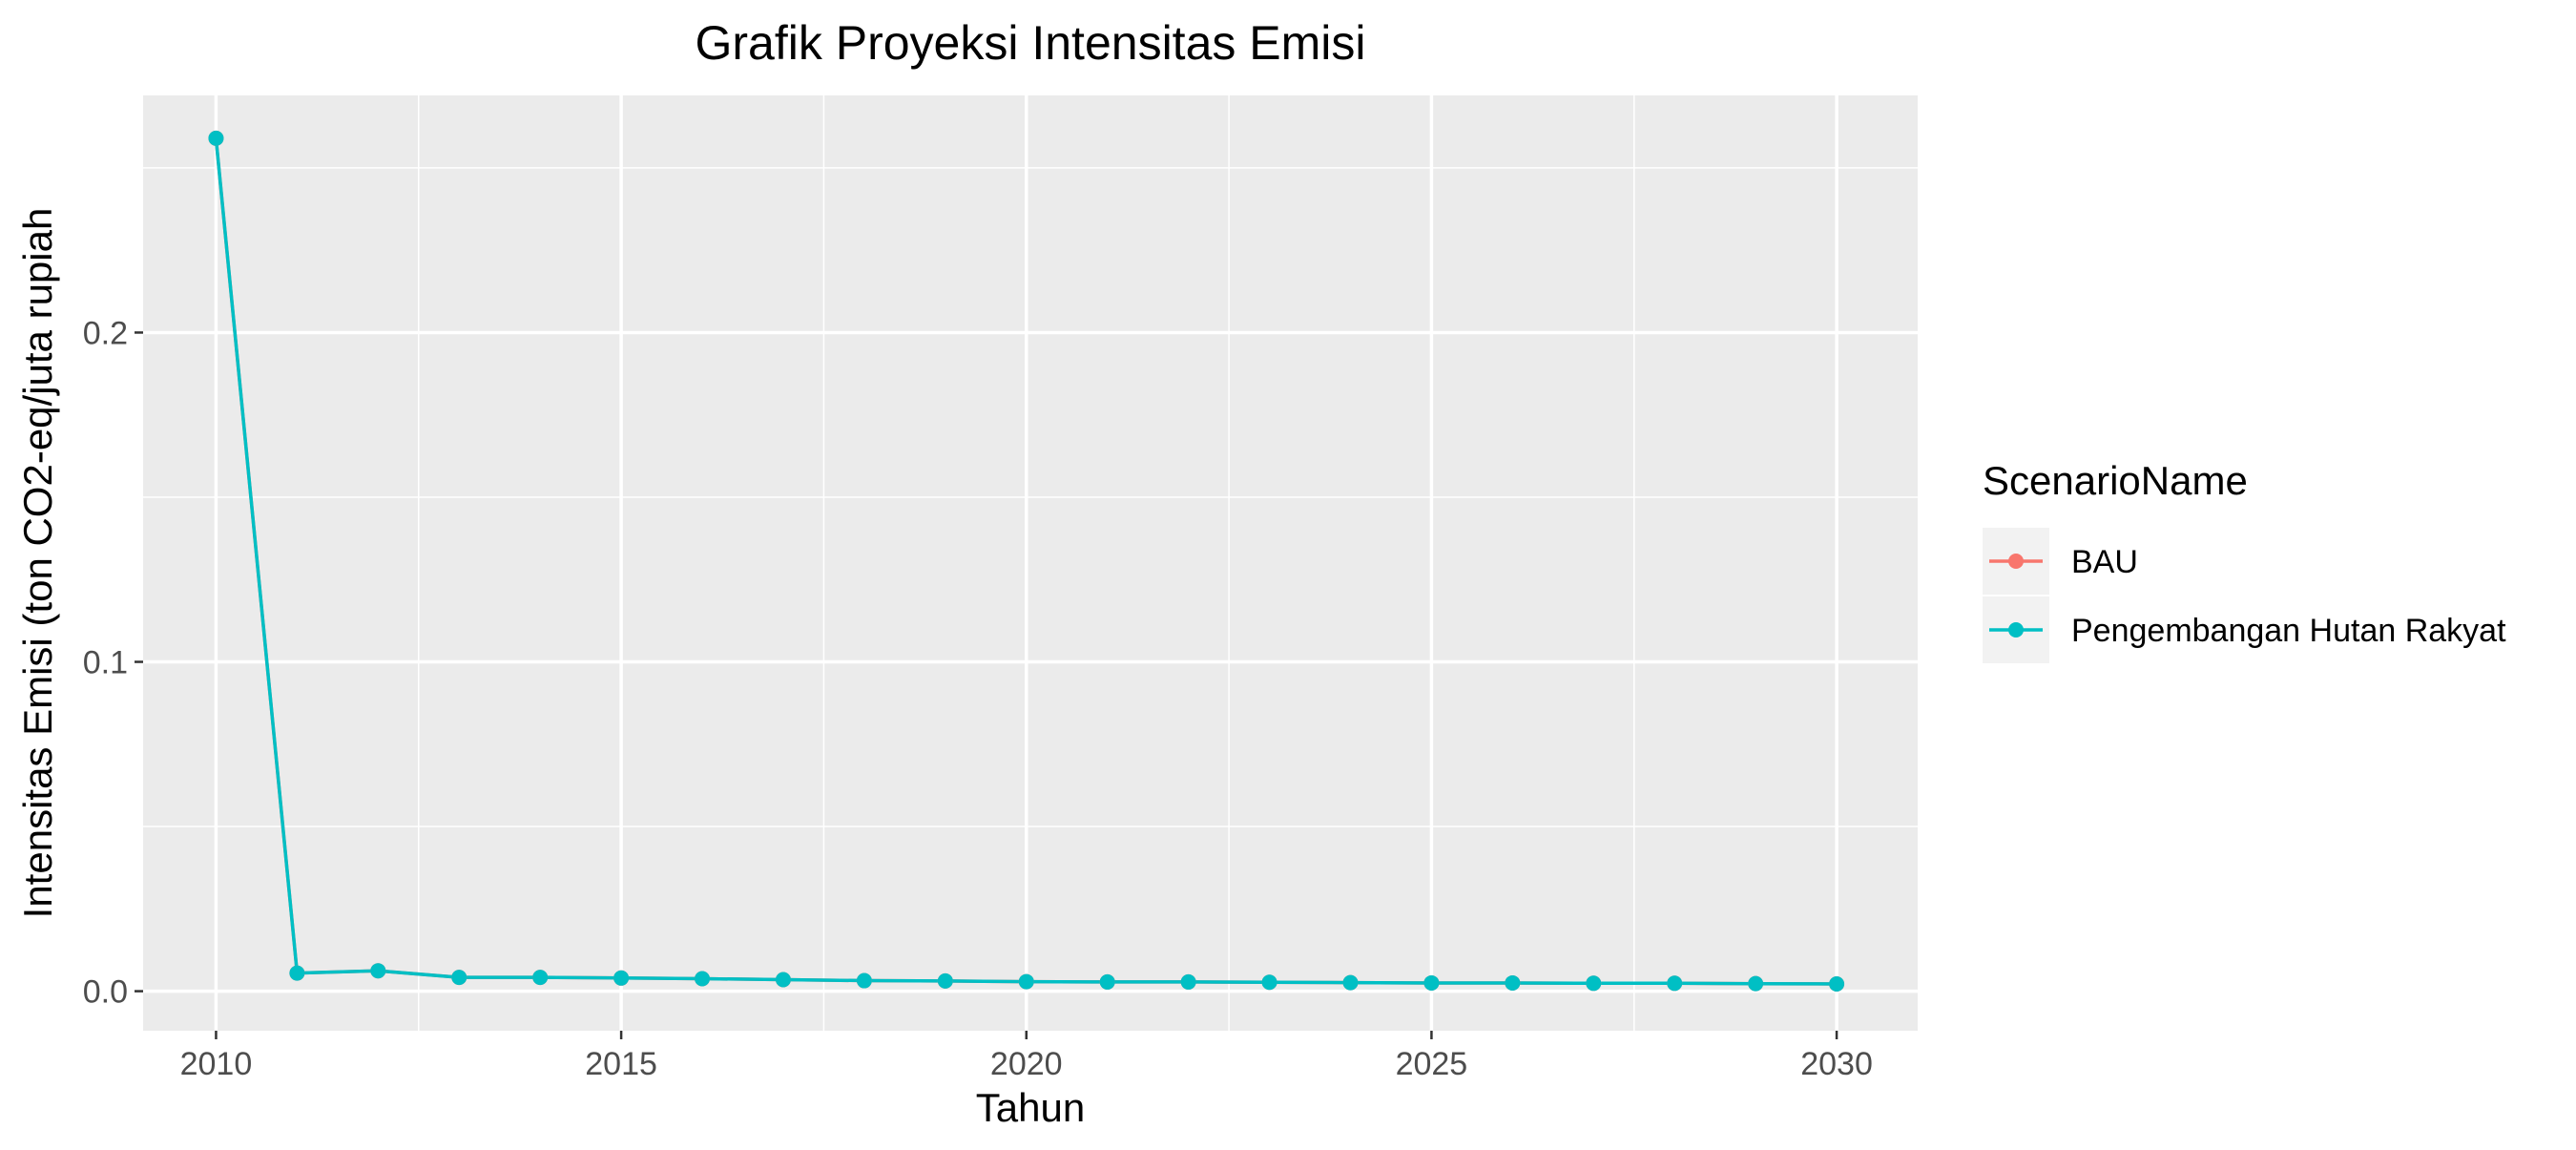 The height and width of the screenshot is (1150, 2576). What do you see at coordinates (1836, 1064) in the screenshot?
I see `x-tick-label: 2030` at bounding box center [1836, 1064].